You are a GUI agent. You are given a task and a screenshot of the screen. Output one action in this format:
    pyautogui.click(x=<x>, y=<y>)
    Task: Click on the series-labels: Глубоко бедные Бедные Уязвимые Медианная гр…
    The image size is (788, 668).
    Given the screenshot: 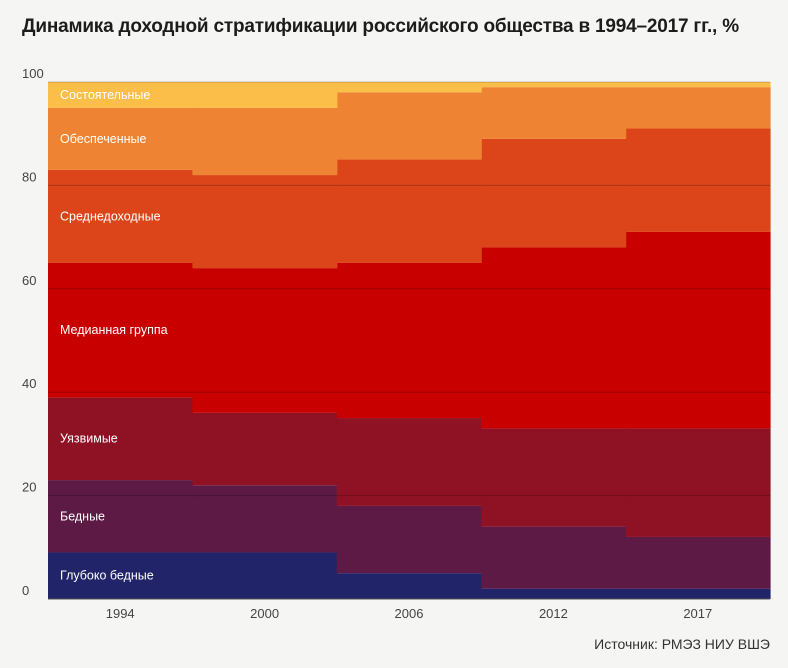 What is the action you would take?
    pyautogui.click(x=114, y=335)
    